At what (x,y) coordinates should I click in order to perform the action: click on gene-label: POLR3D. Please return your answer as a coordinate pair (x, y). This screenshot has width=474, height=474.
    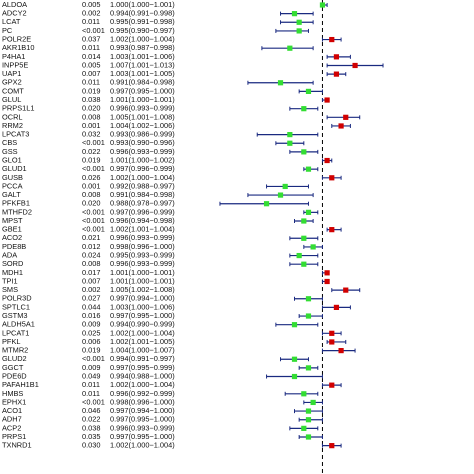
    Looking at the image, I should click on (17, 298).